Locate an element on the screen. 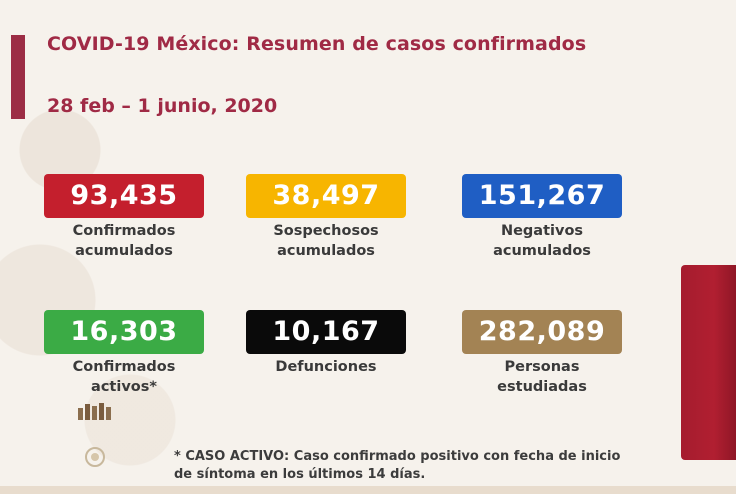 The height and width of the screenshot is (494, 736). stat-sospechosos-acumulados: 38,497 Sospechosos acumulados is located at coordinates (326, 217).